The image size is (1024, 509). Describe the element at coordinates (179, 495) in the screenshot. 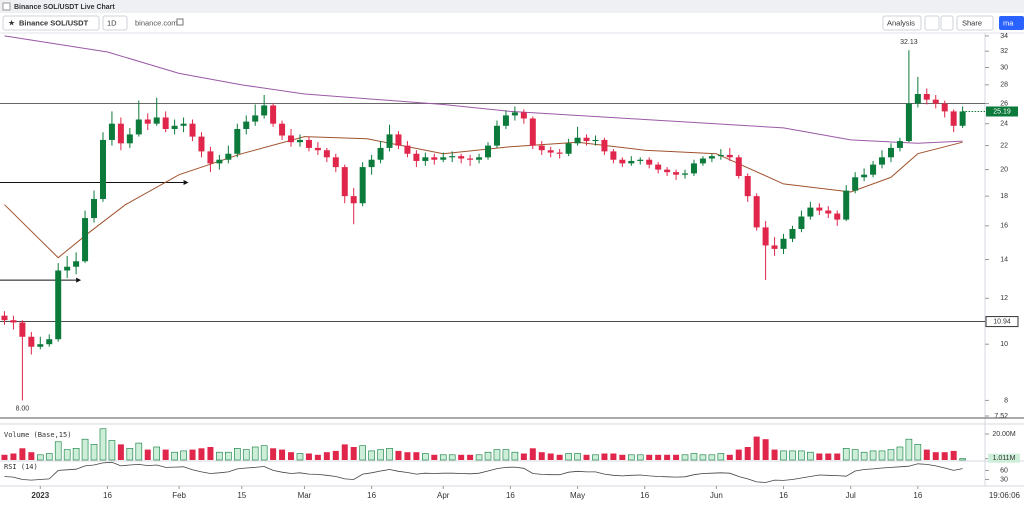

I see `x-tick-label: Feb` at that location.